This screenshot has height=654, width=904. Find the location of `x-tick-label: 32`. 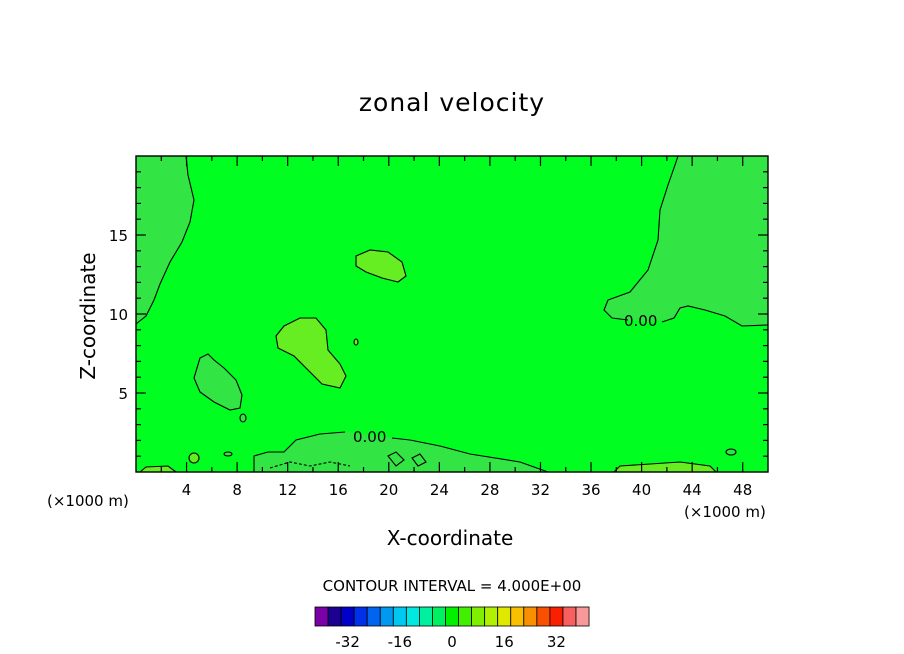

x-tick-label: 32 is located at coordinates (540, 490).